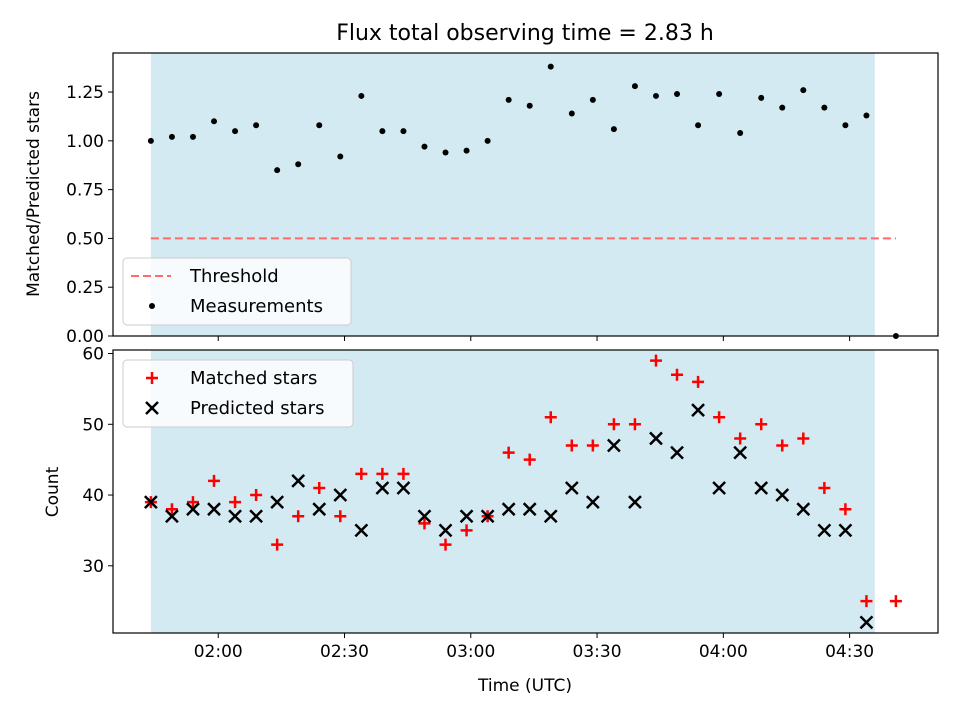 The image size is (960, 720). I want to click on legend-measurement-swatch, so click(152, 306).